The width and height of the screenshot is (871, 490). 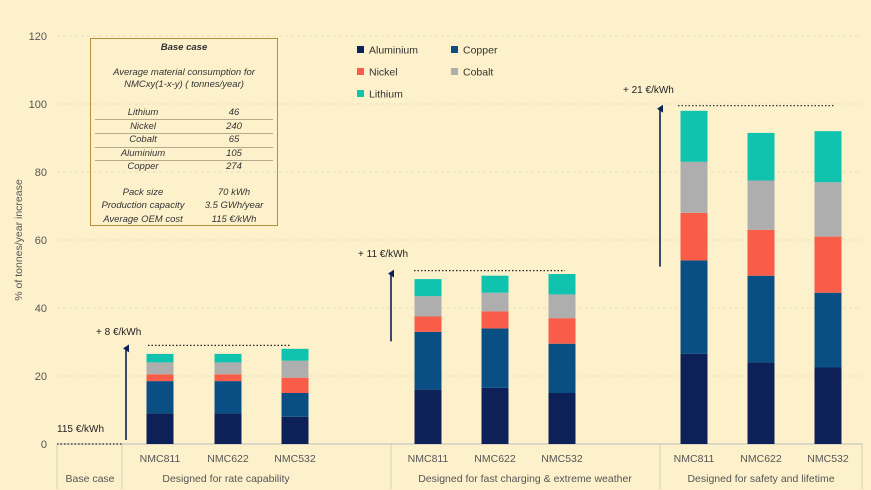 I want to click on material-value: 274, so click(x=234, y=167).